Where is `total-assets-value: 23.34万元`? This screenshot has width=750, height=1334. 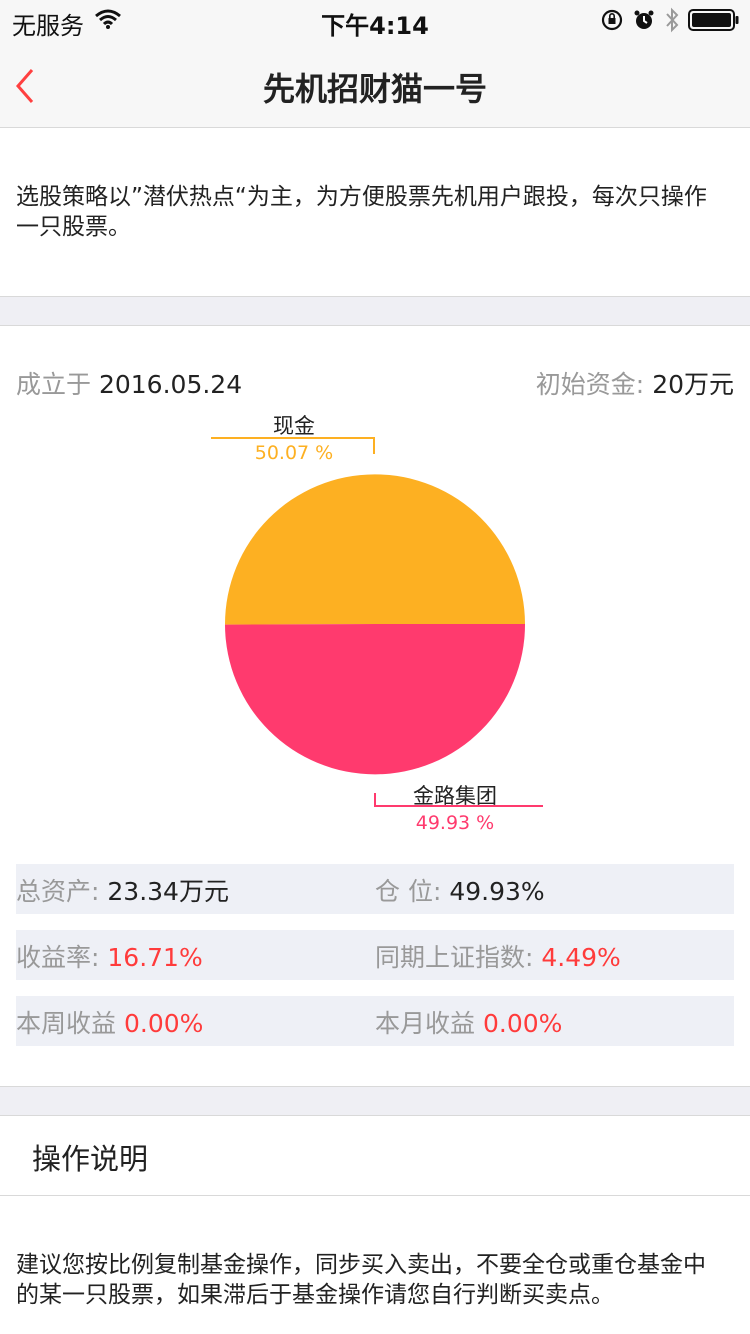 total-assets-value: 23.34万元 is located at coordinates (168, 891).